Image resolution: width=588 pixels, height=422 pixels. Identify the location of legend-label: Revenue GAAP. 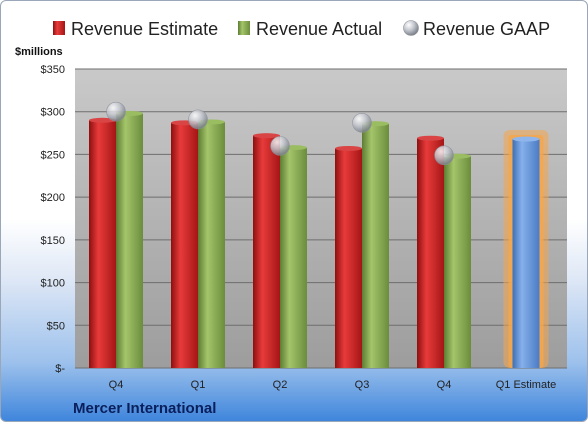
(486, 29).